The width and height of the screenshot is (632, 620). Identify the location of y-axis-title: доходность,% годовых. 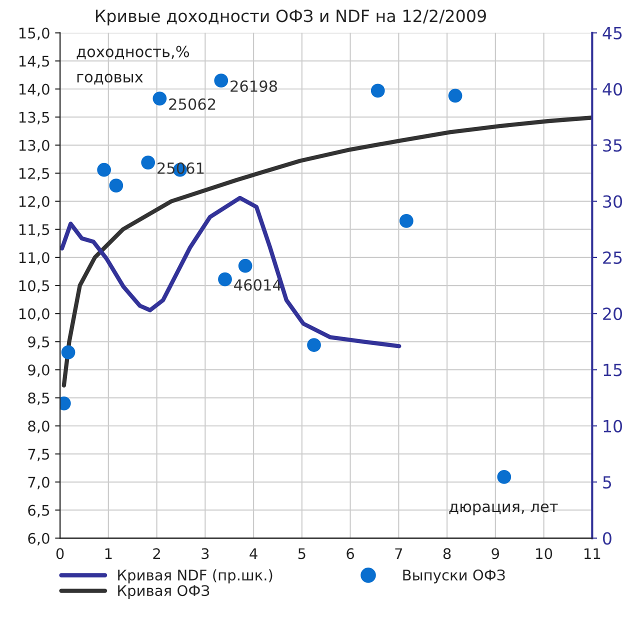
(133, 65).